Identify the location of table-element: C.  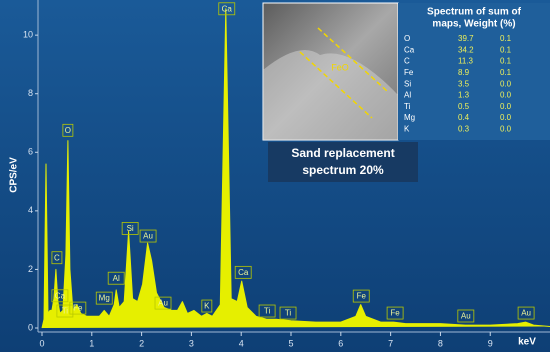
(407, 61).